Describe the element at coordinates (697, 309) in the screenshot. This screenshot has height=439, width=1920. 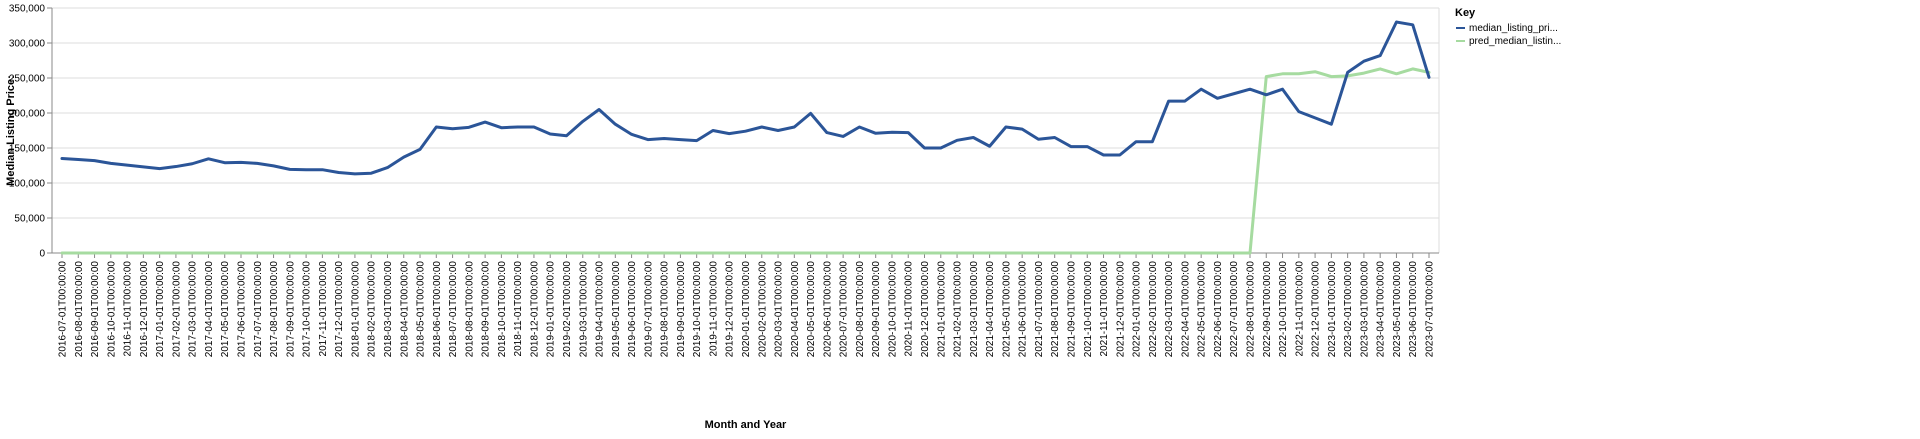
I see `x-tick-label: 2019-10-01T00:00:00` at that location.